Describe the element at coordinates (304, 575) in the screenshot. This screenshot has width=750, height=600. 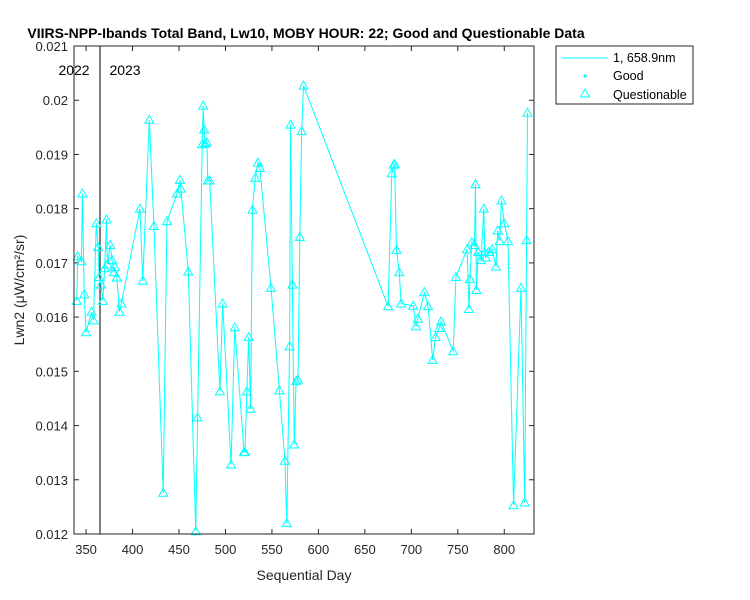
I see `x-axis-label: Sequential Day` at that location.